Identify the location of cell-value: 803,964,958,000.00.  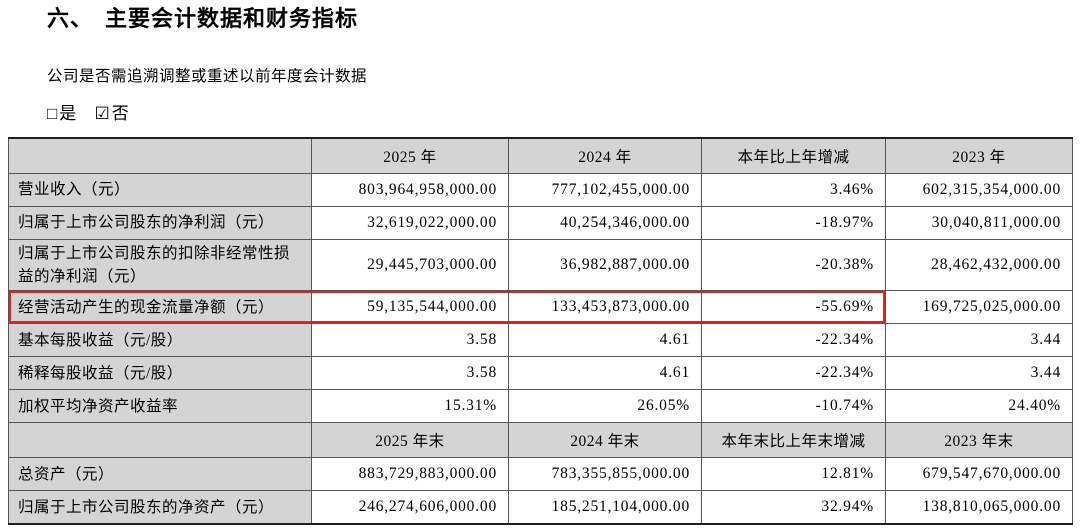
(410, 189).